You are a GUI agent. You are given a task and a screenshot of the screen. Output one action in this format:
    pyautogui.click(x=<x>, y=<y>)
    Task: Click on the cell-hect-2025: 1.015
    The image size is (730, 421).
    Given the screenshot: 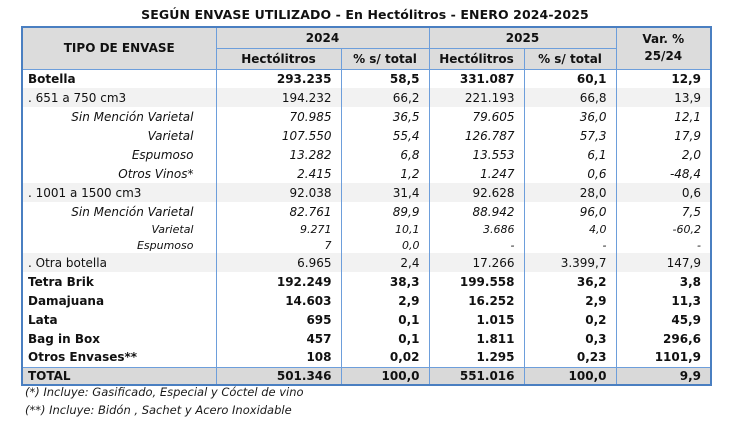 What is the action you would take?
    pyautogui.click(x=476, y=319)
    